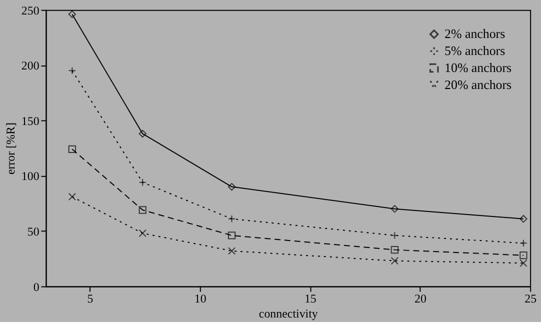 This screenshot has height=327, width=541. What do you see at coordinates (33, 231) in the screenshot?
I see `y-tick-label: 50` at bounding box center [33, 231].